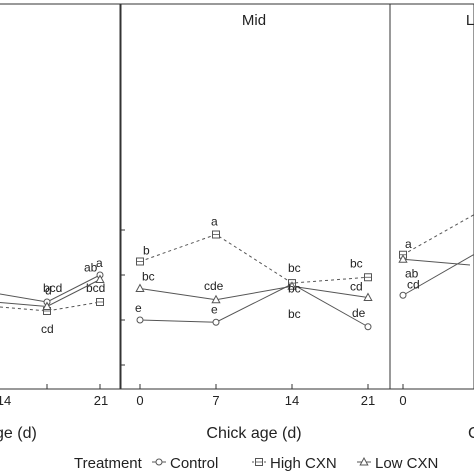 Image resolution: width=474 pixels, height=474 pixels. Describe the element at coordinates (215, 400) in the screenshot. I see `x-tick-label: 7` at that location.